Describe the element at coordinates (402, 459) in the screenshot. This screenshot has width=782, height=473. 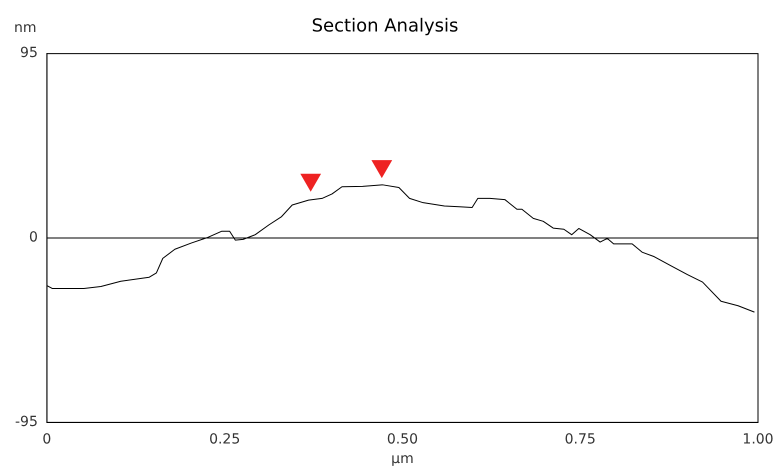
I see `x-axis-title: µm` at that location.